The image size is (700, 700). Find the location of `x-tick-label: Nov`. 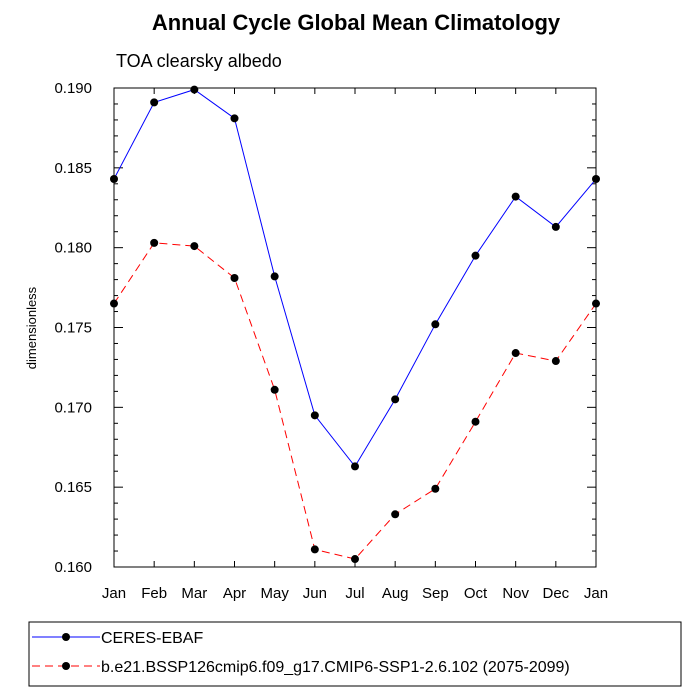

x-tick-label: Nov is located at coordinates (515, 593).